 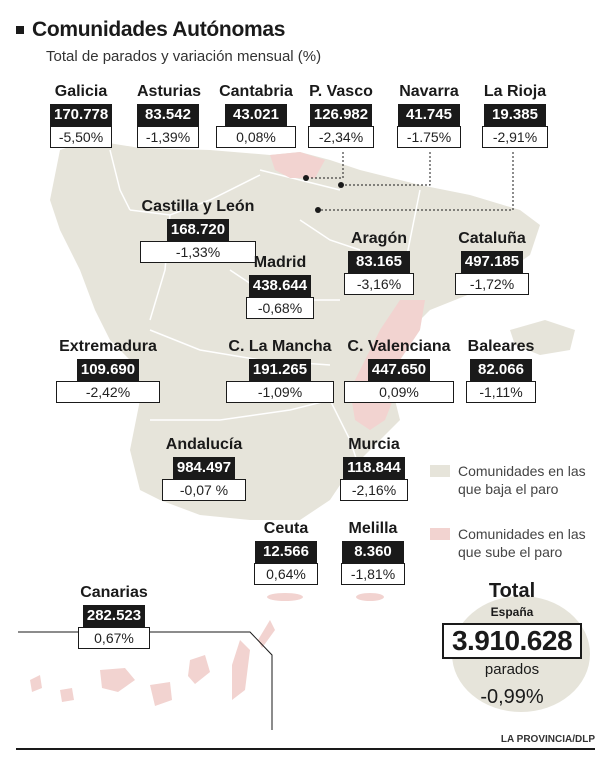 I want to click on region-variacion: -1,09%, so click(x=280, y=392).